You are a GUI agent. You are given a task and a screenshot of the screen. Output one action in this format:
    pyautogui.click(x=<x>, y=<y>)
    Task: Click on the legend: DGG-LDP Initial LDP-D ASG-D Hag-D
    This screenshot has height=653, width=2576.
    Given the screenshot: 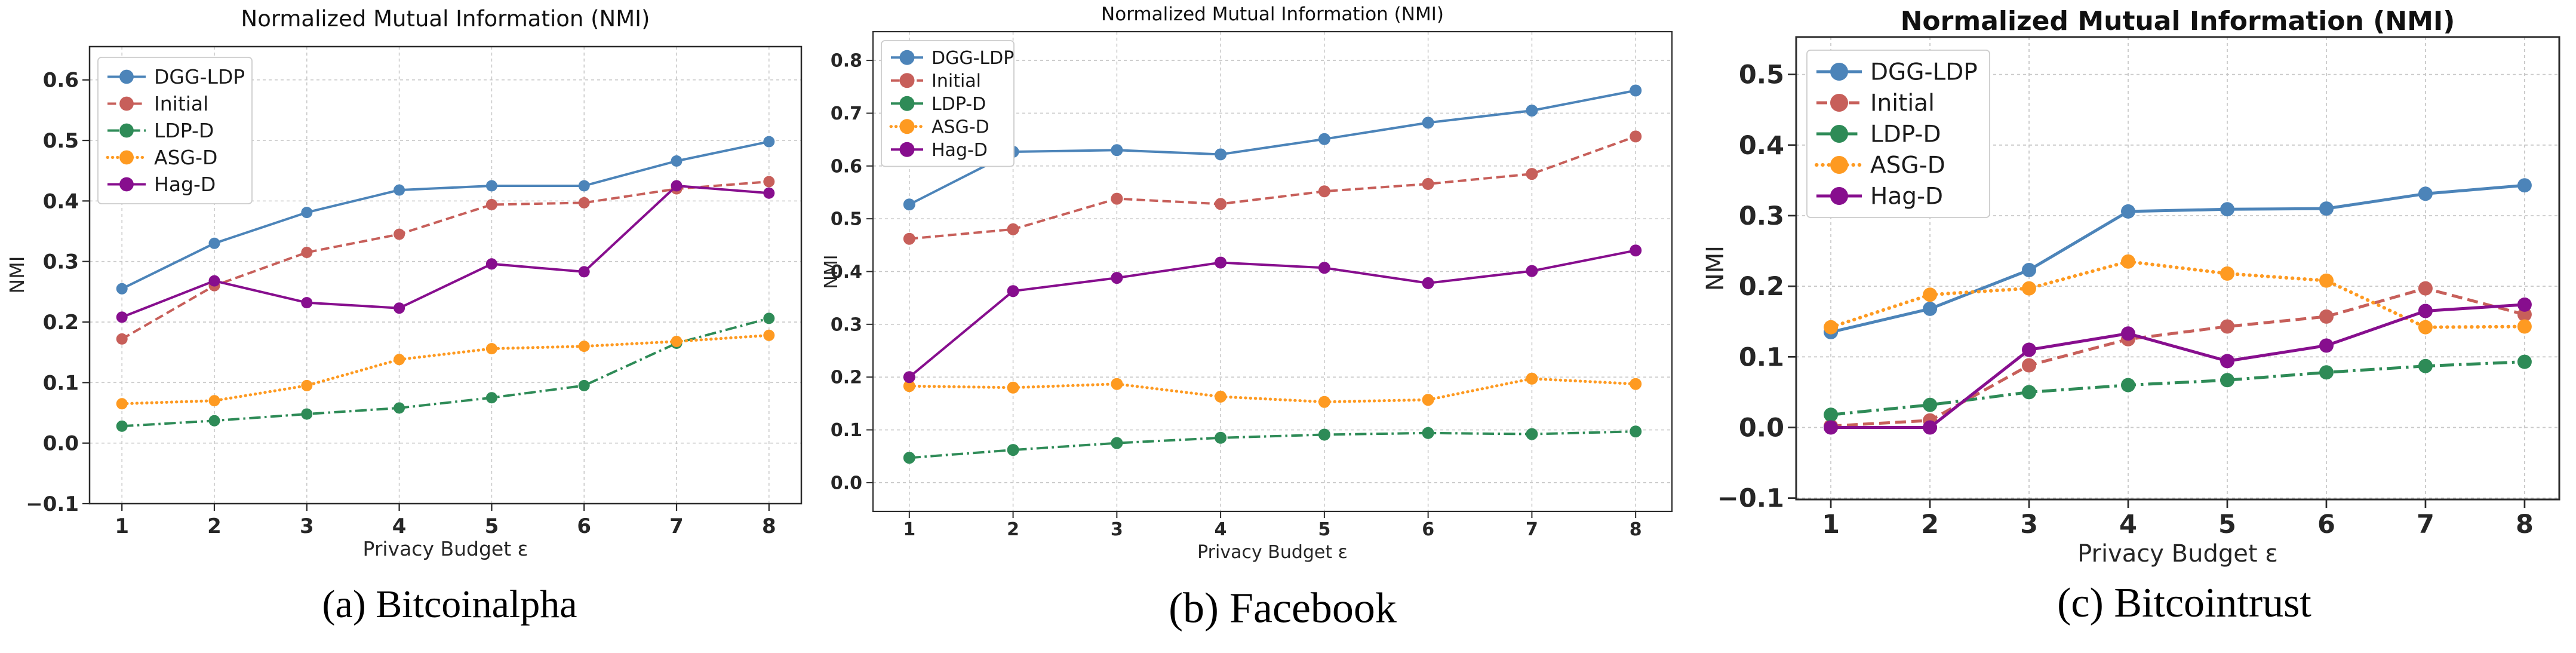 What is the action you would take?
    pyautogui.click(x=1898, y=134)
    